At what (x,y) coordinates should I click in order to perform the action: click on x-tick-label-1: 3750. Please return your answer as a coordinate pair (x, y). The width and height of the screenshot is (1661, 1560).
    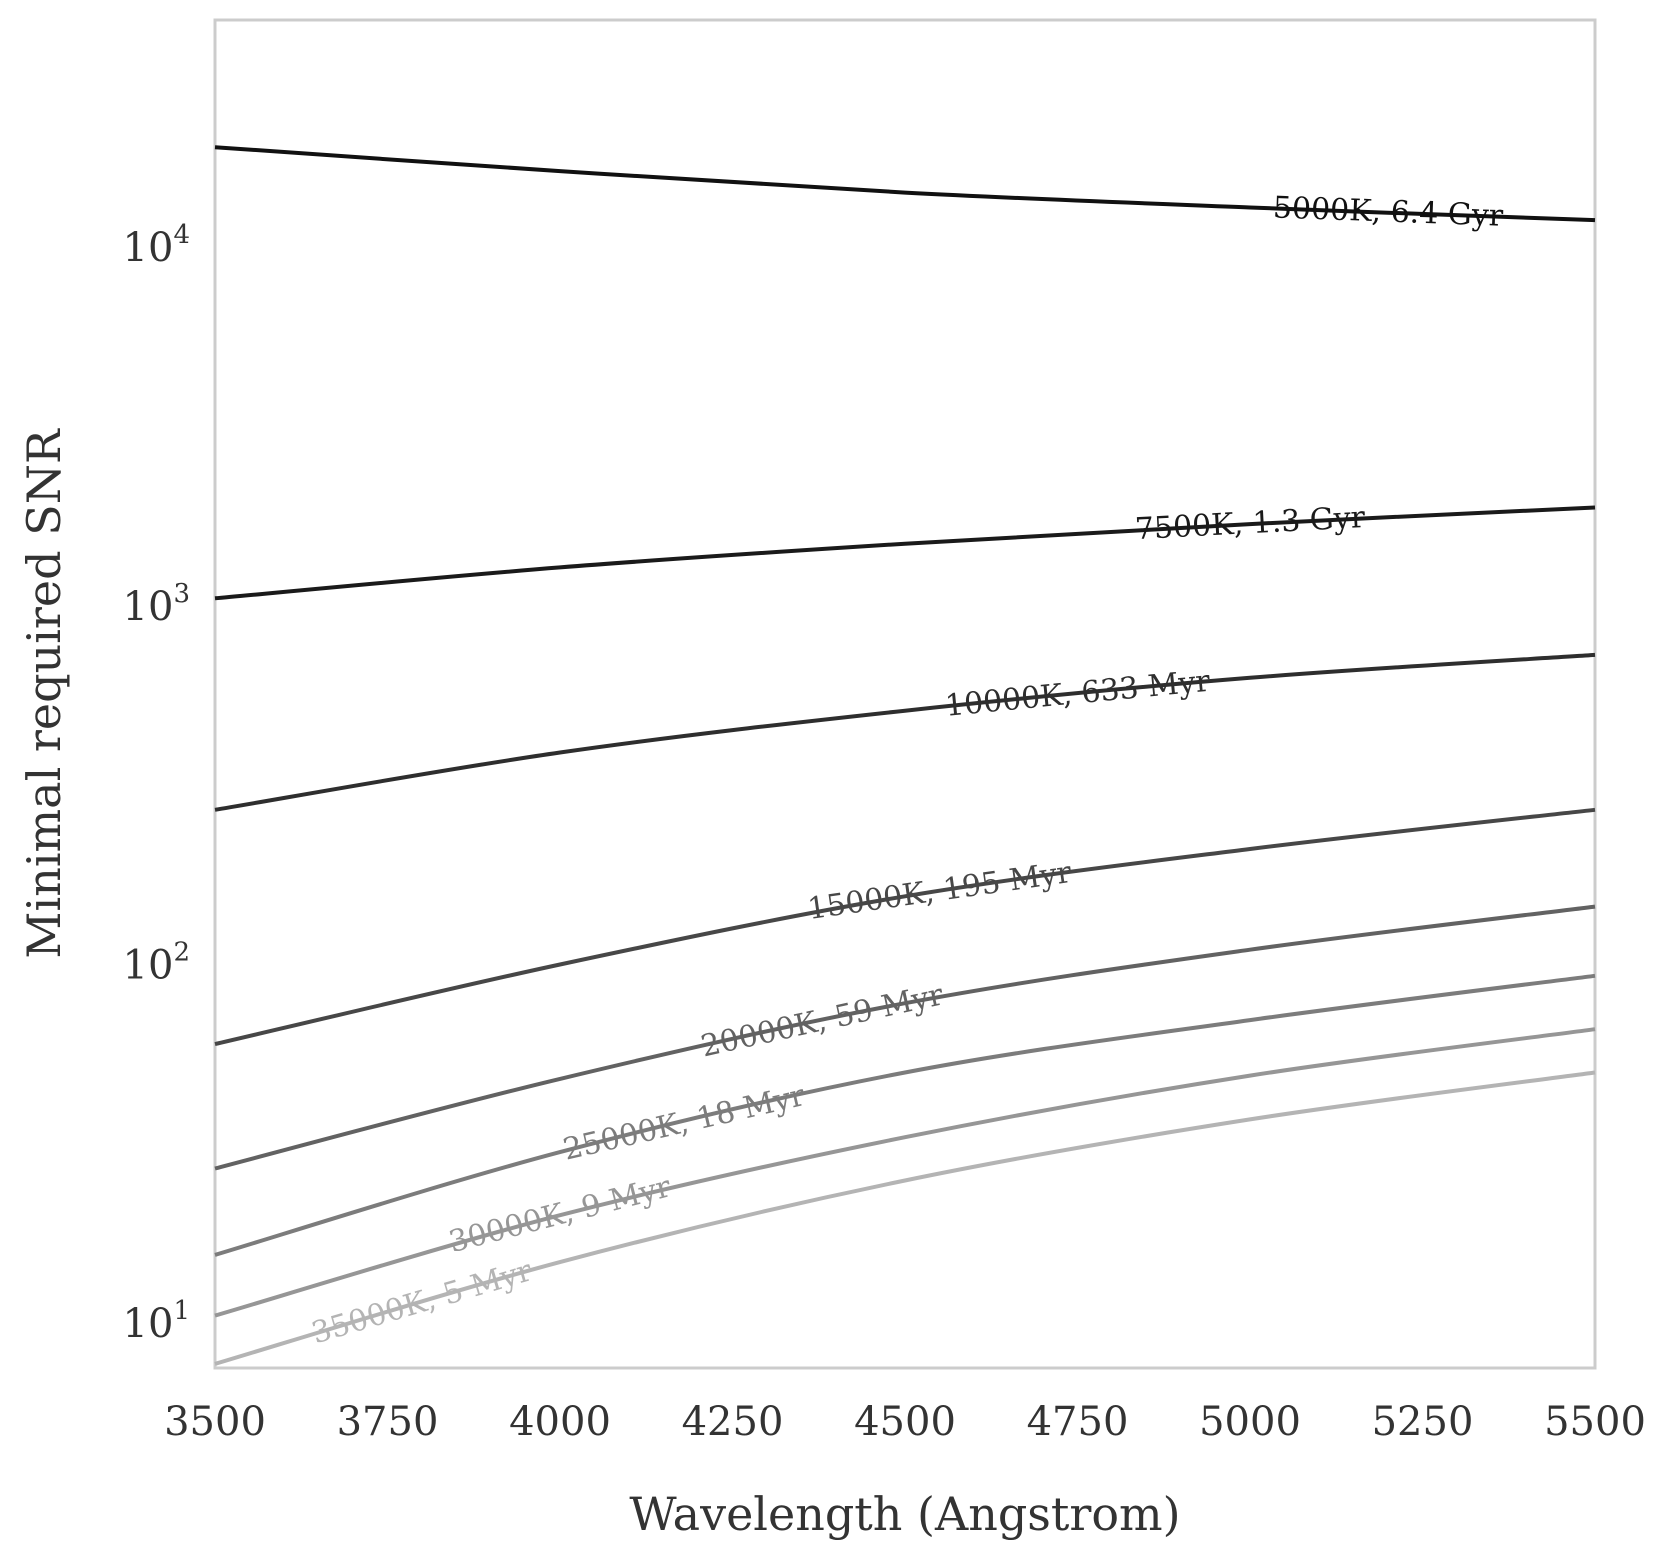
    Looking at the image, I should click on (388, 1422).